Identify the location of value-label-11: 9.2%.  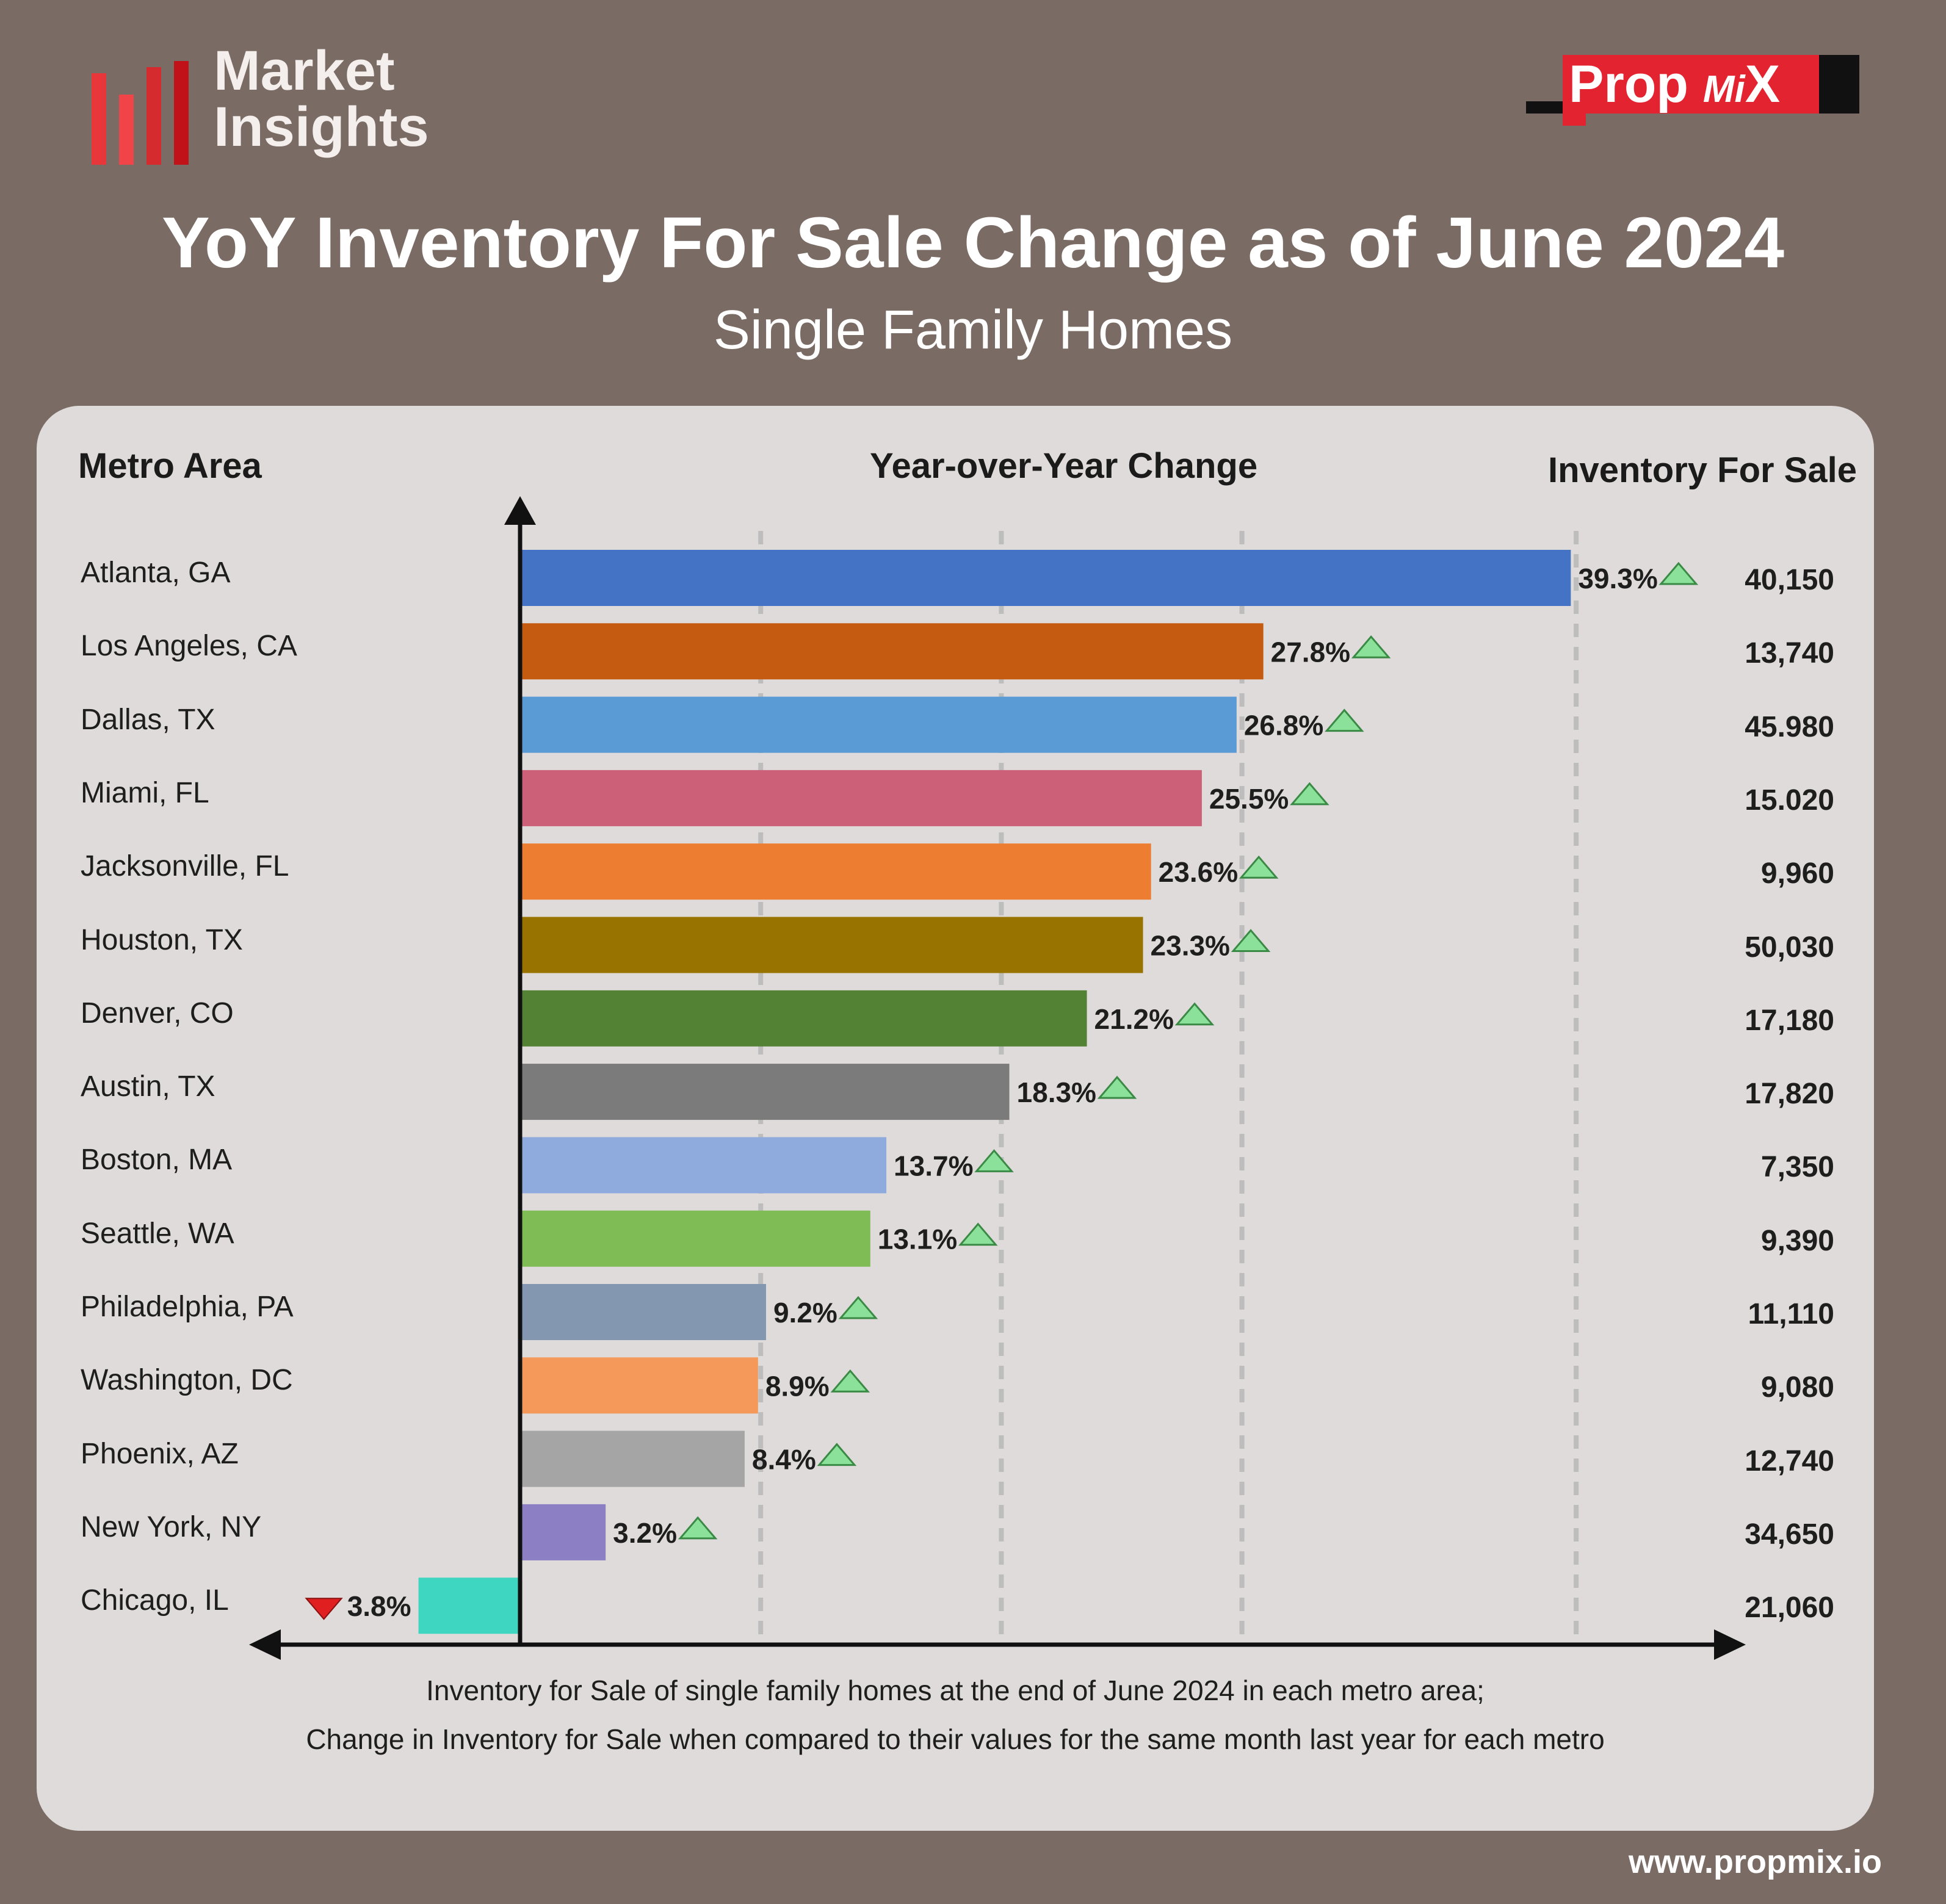
(805, 1313).